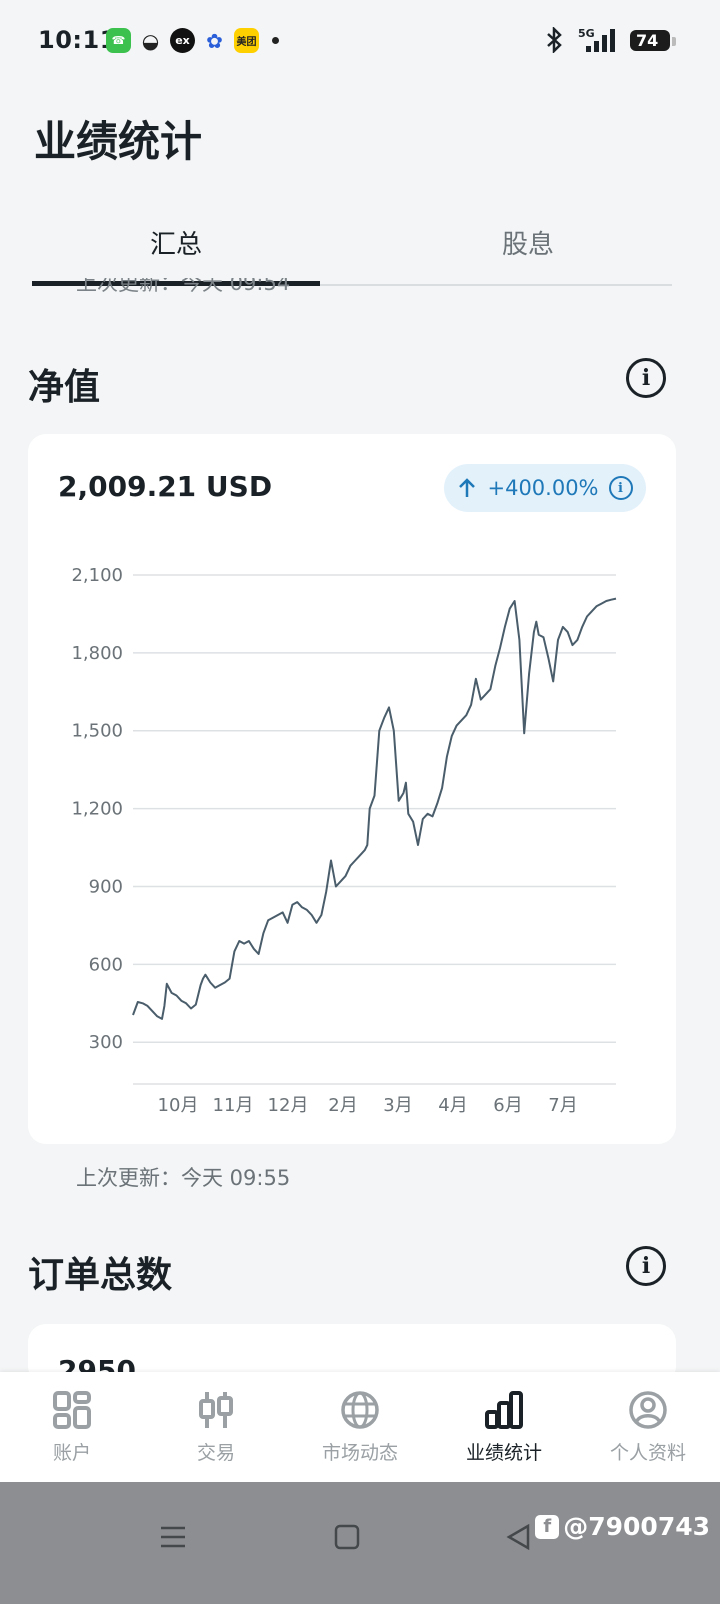 This screenshot has width=720, height=1604. I want to click on watermark-logo-icon: f, so click(547, 1526).